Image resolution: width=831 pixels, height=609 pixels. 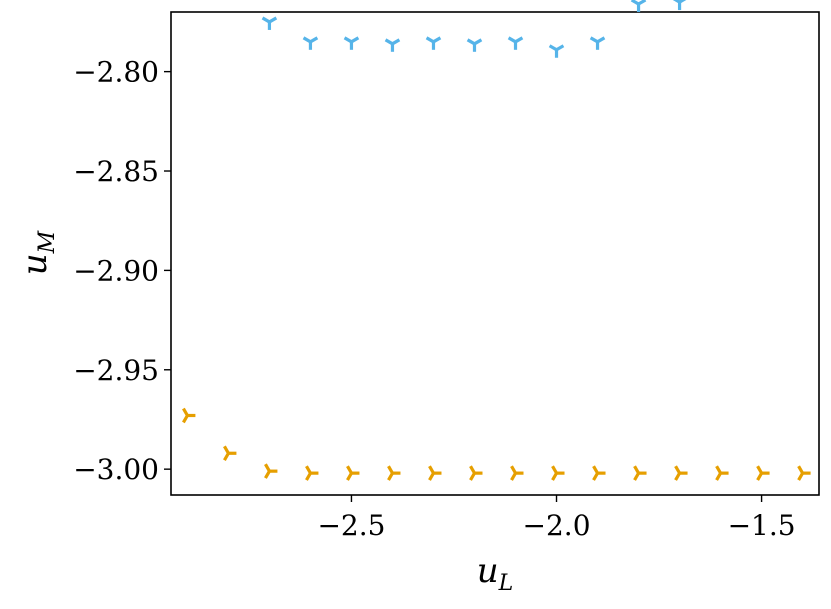 I want to click on y-axis: −2.80 −2.85 −2.90 −2.95 −3.00, so click(x=122, y=271).